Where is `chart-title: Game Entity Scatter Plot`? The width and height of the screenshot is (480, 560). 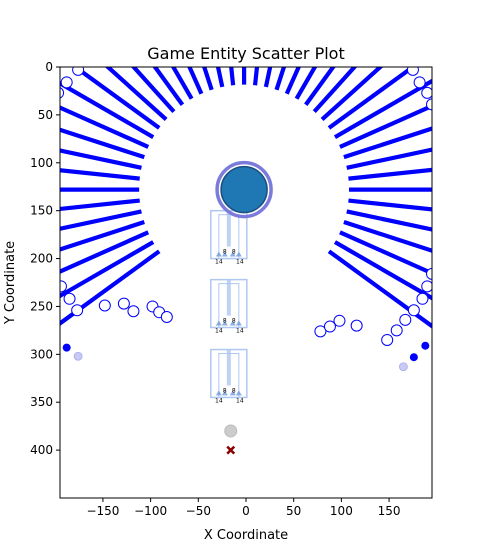 chart-title: Game Entity Scatter Plot is located at coordinates (245, 53).